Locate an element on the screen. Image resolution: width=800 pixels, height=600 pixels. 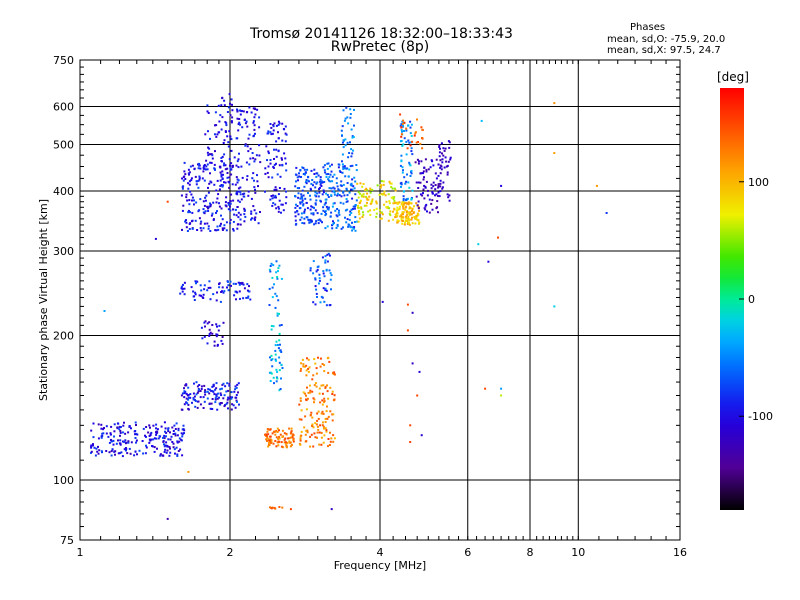
y-tick-label: 100 is located at coordinates (63, 480).